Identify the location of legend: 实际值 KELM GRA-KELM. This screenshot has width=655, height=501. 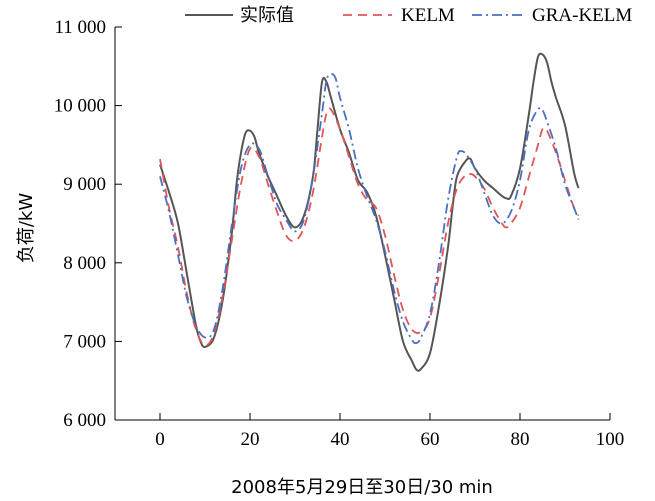
(408, 15).